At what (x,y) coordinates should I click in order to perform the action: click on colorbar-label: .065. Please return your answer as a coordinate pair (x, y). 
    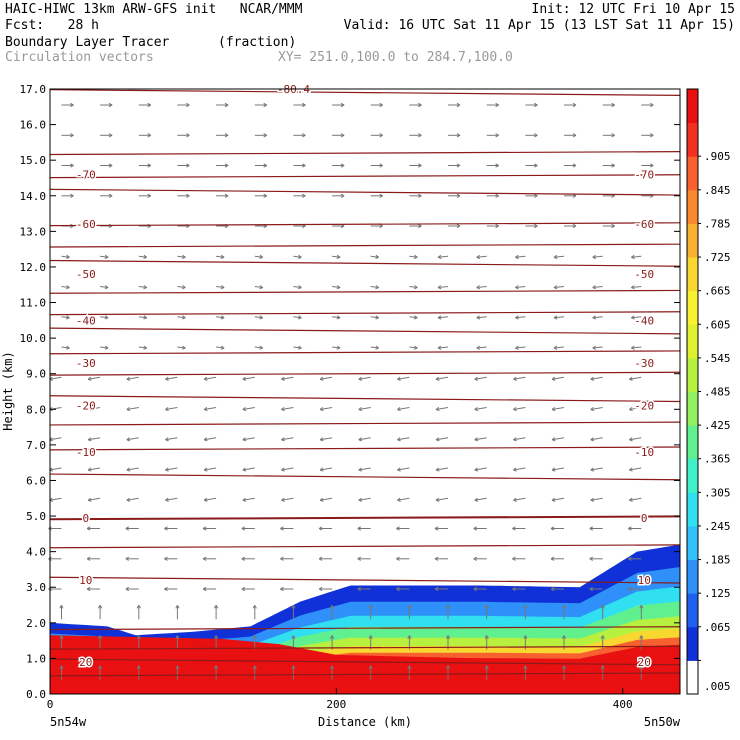
    Looking at the image, I should click on (717, 627).